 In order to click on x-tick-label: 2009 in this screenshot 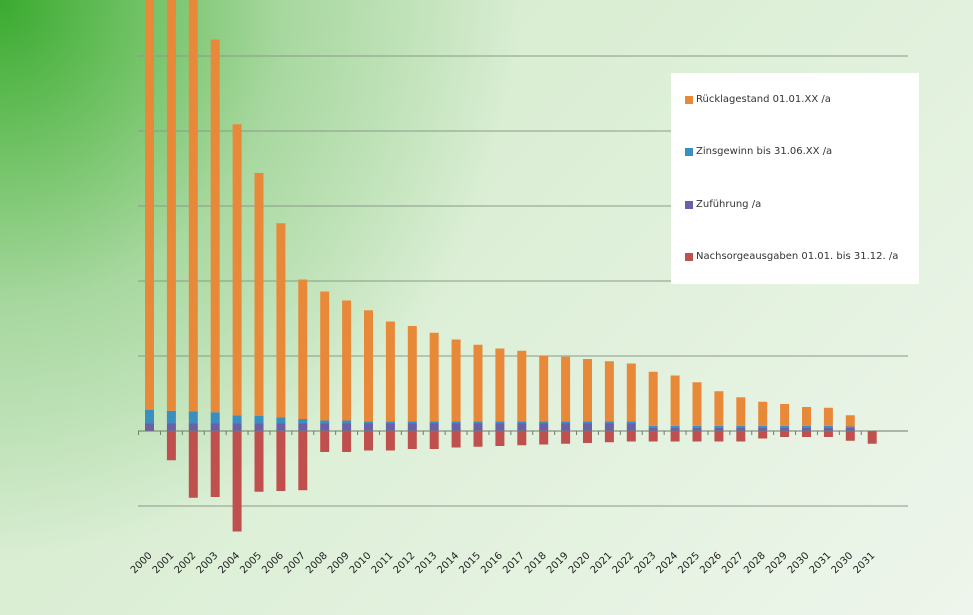, I will do `click(339, 563)`.